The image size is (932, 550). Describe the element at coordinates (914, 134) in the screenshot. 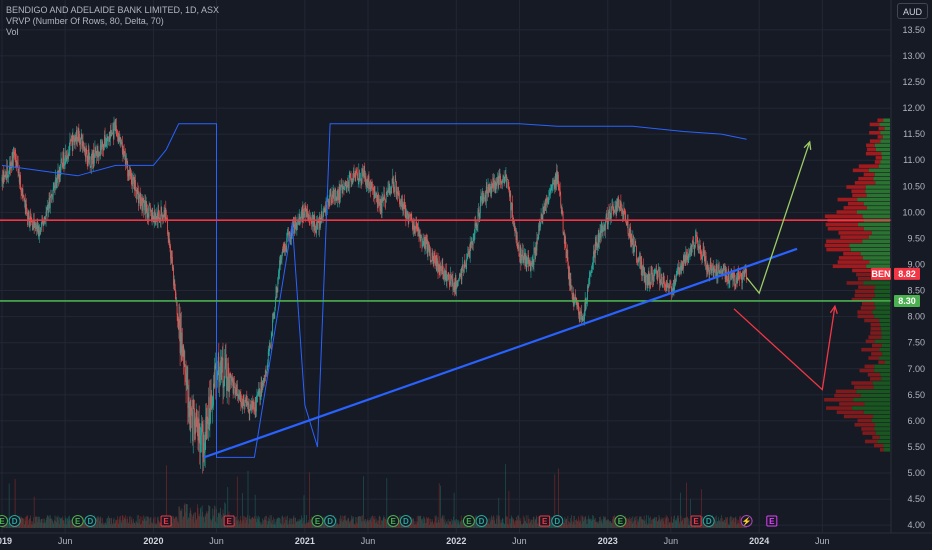

I see `price-tick-label: 11.50` at that location.